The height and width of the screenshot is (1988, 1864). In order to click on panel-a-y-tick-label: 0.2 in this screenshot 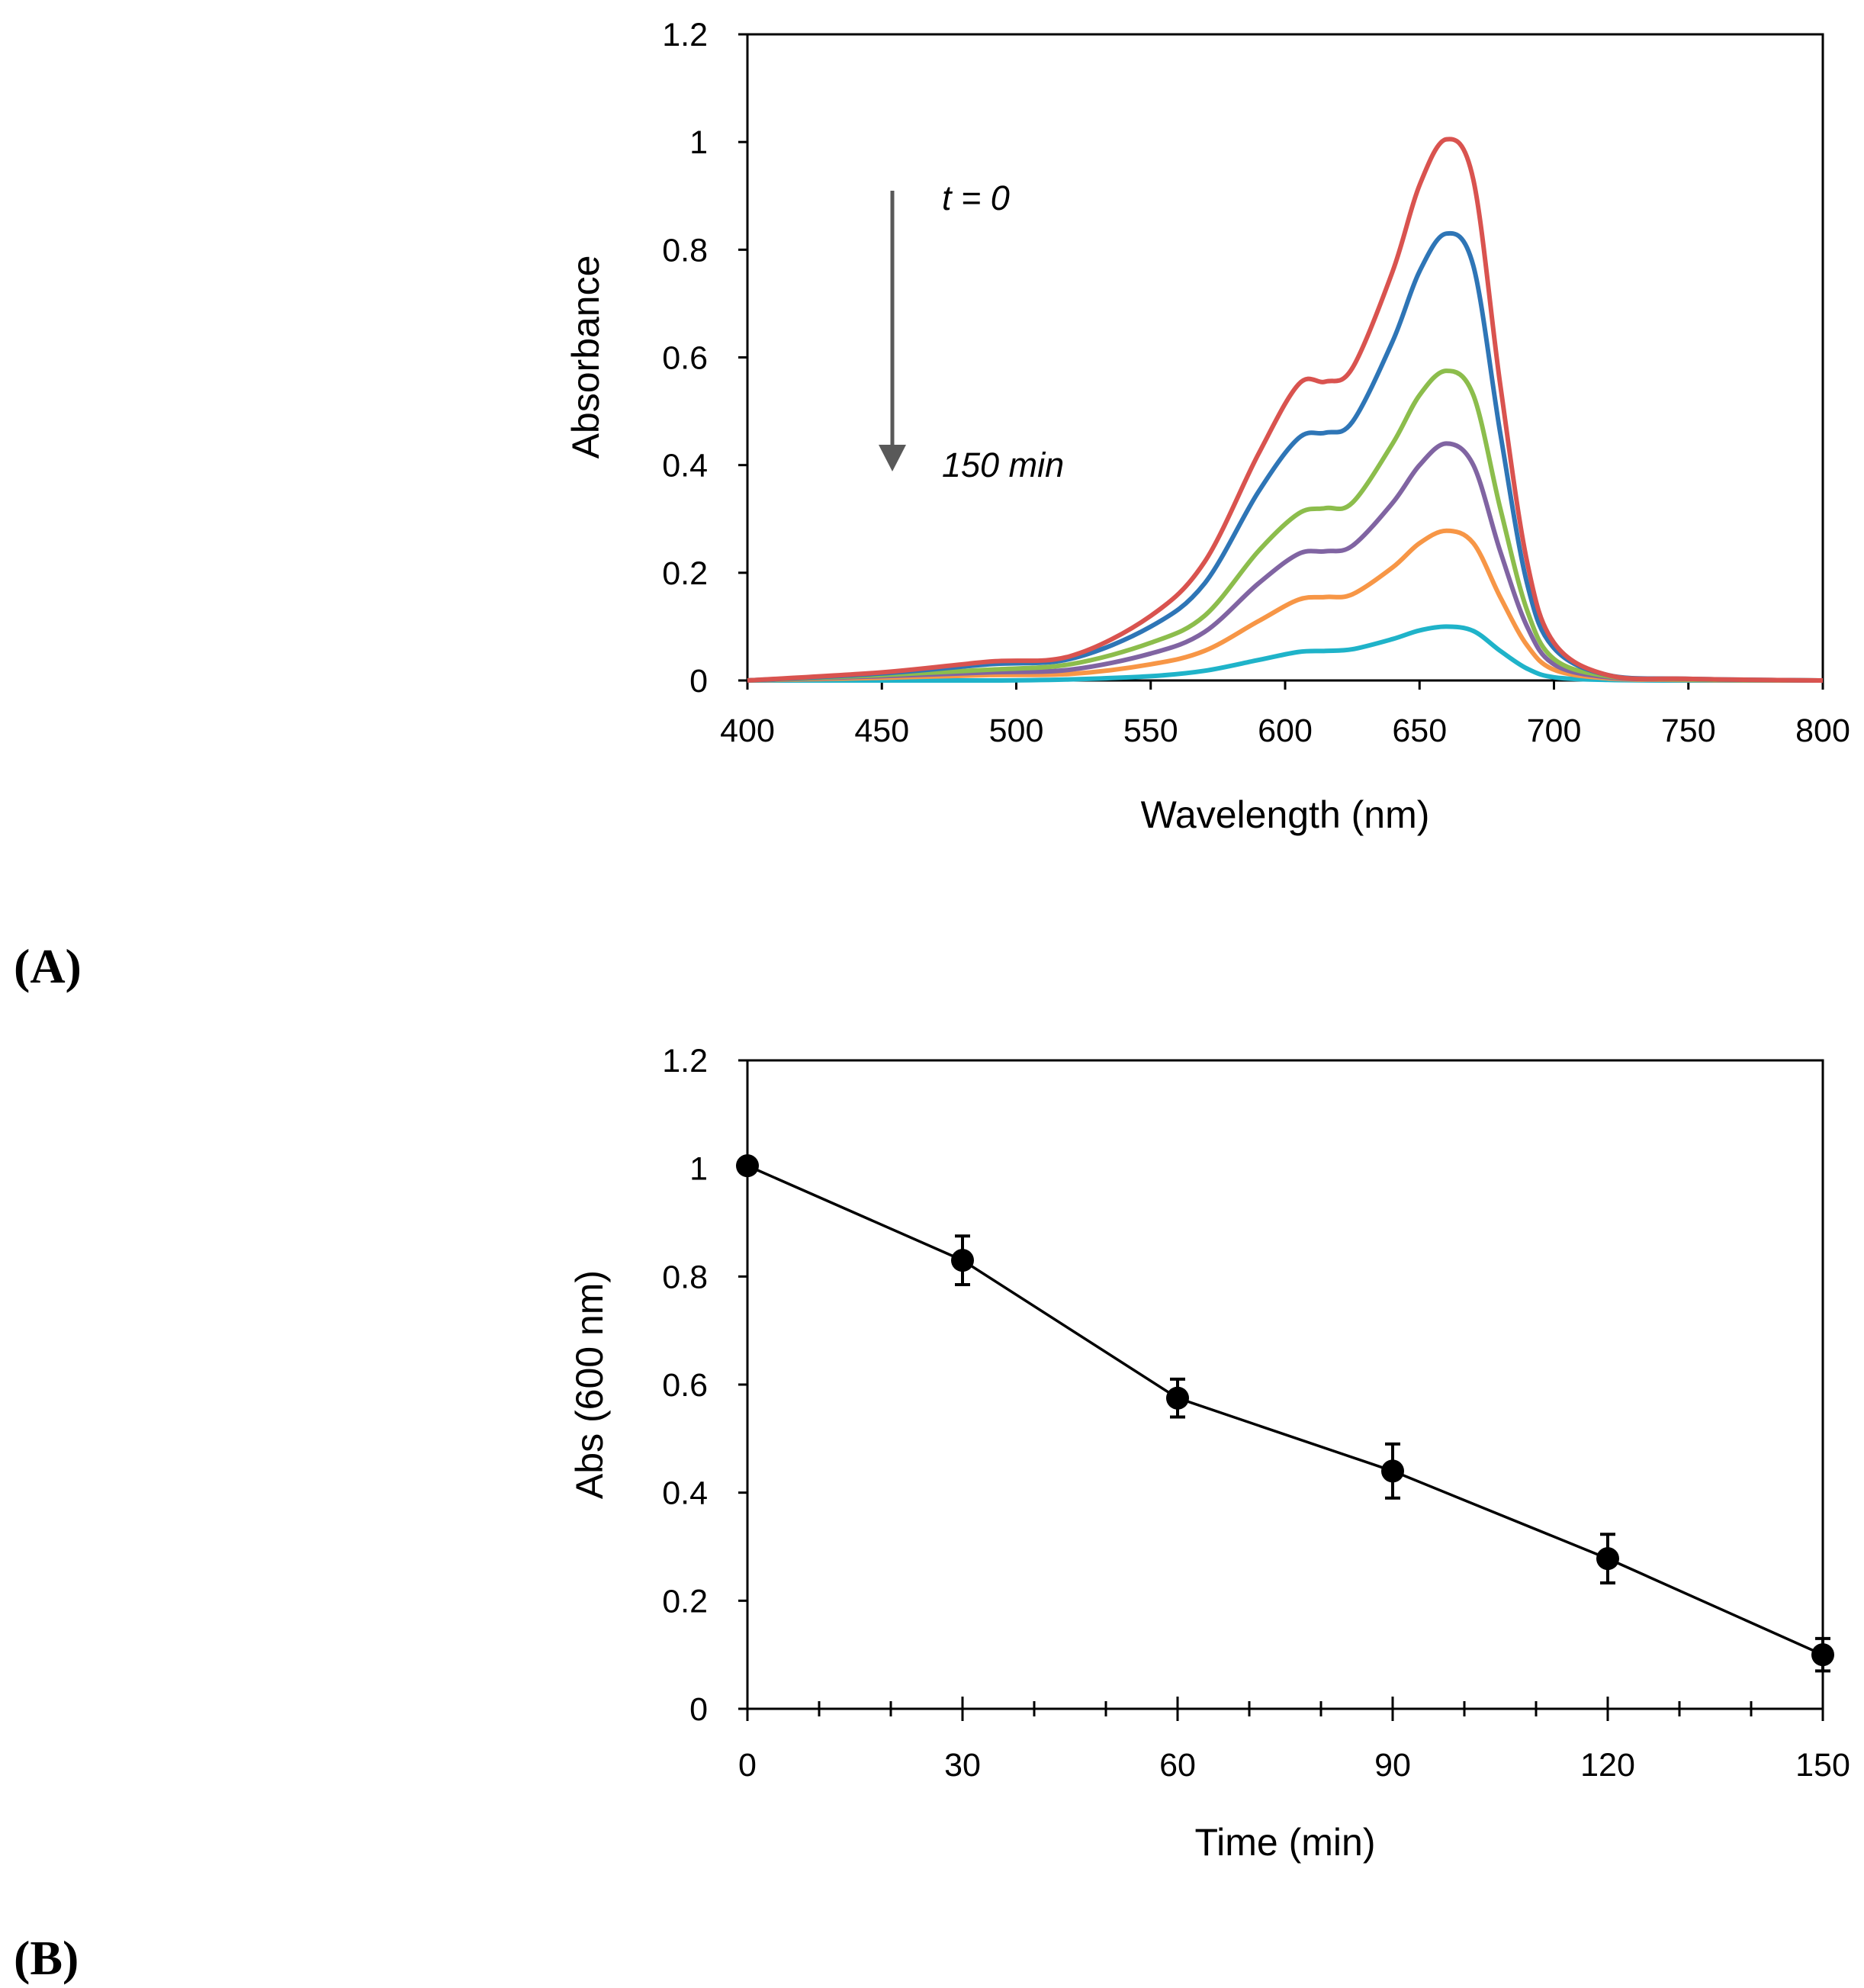, I will do `click(685, 573)`.